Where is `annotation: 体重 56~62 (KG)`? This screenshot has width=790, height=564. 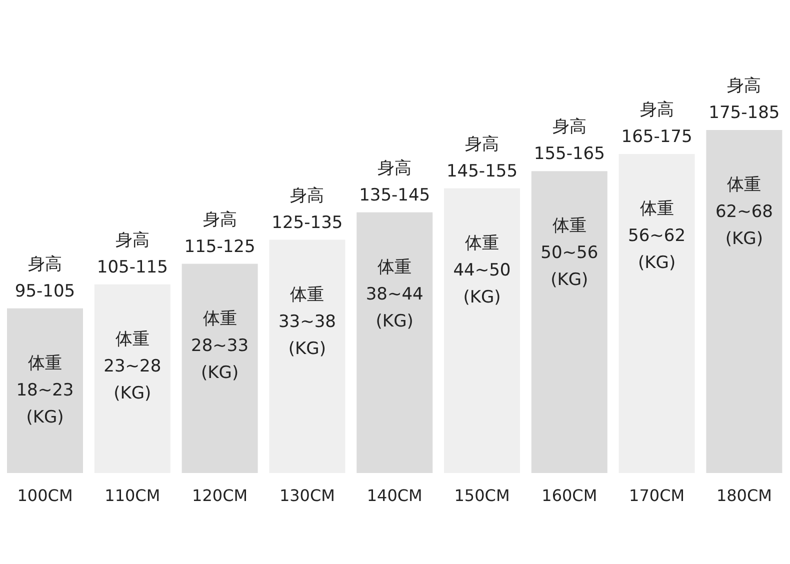
annotation: 体重 56~62 (KG) is located at coordinates (657, 236).